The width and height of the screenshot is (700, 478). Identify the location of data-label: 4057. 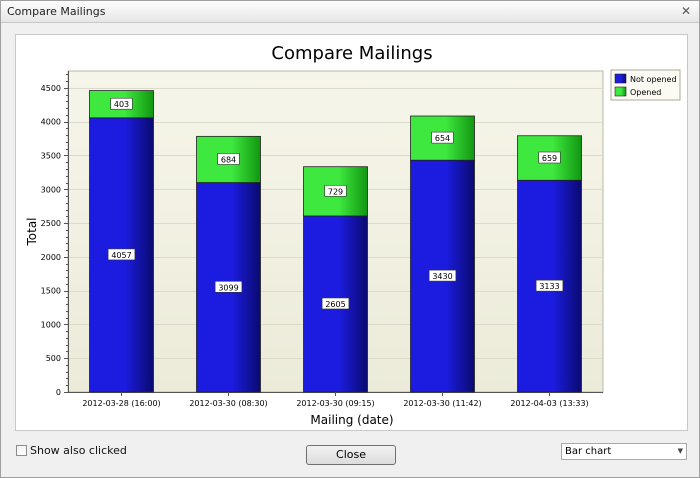
(121, 255).